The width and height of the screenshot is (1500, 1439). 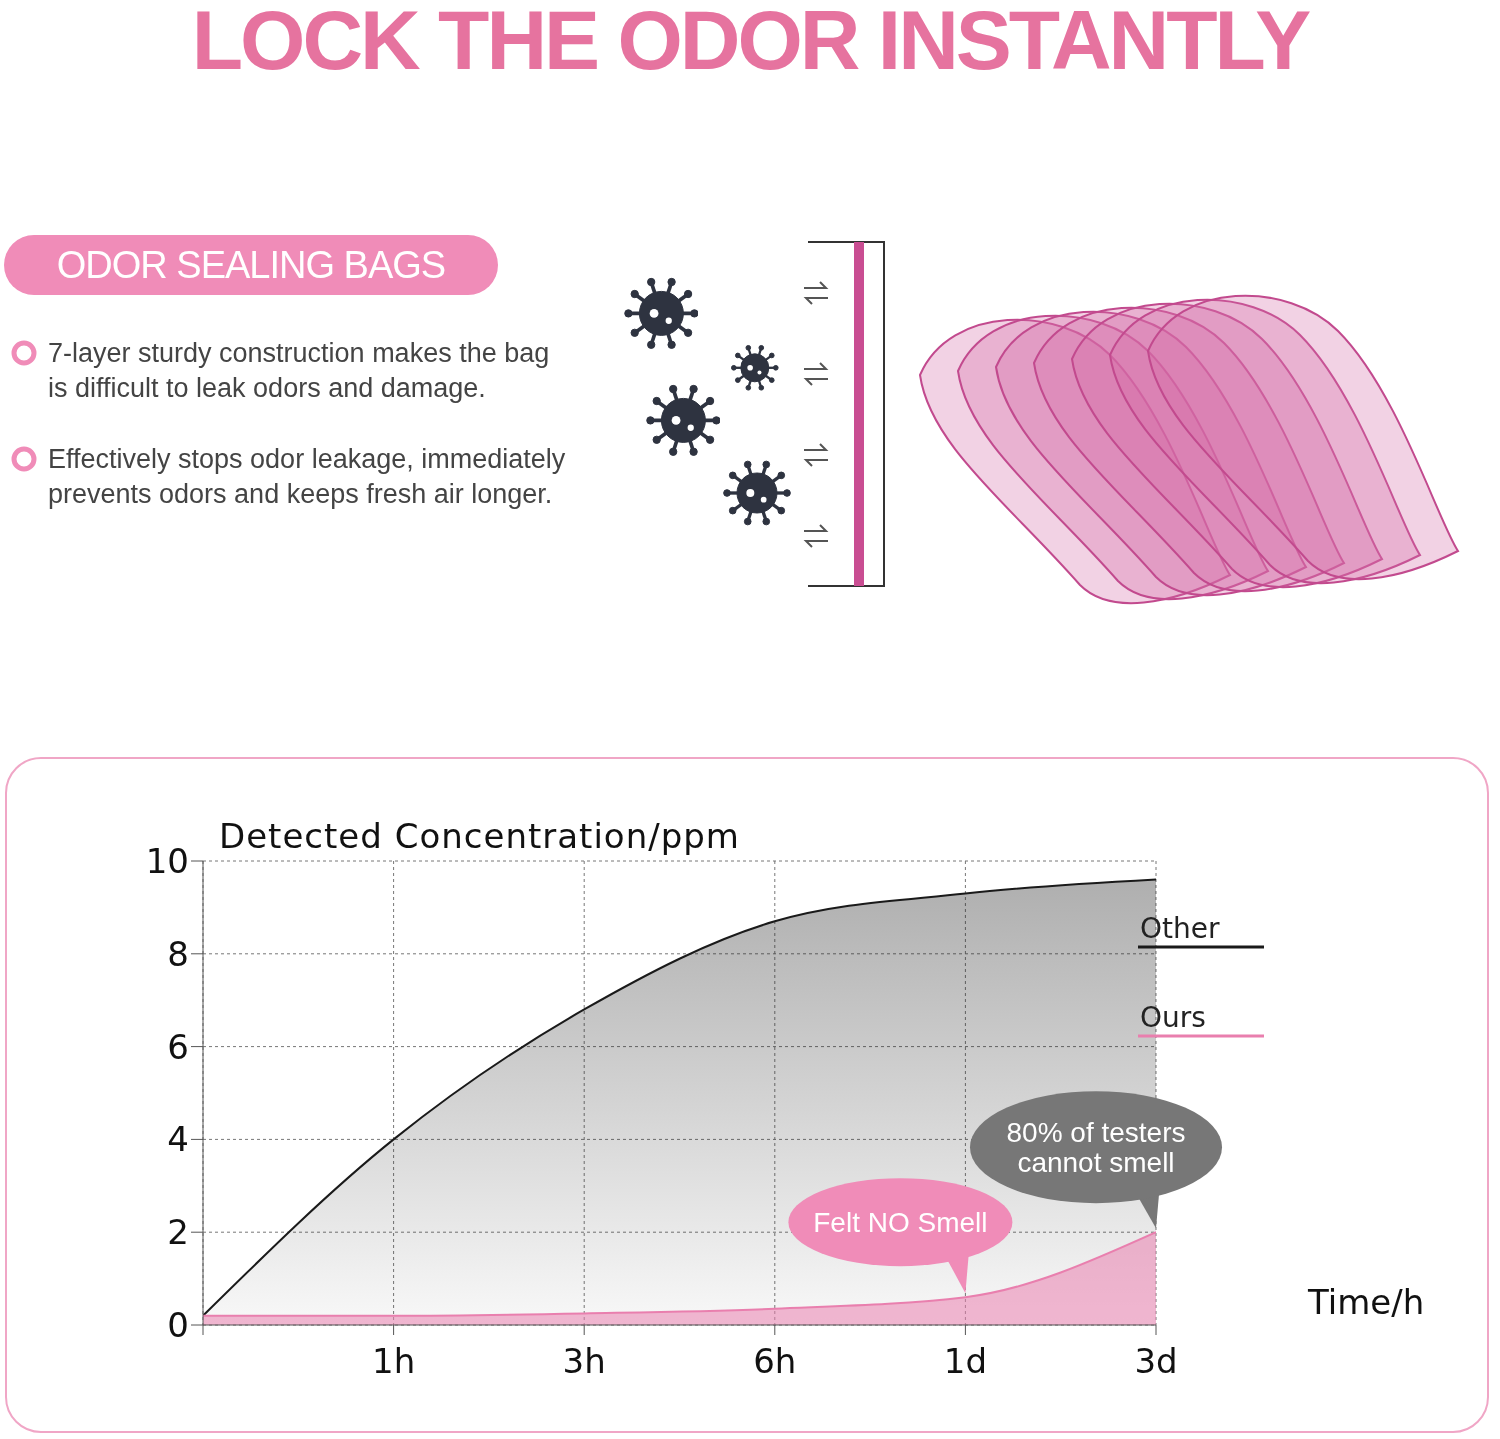 What do you see at coordinates (1173, 1017) in the screenshot?
I see `text: Ours` at bounding box center [1173, 1017].